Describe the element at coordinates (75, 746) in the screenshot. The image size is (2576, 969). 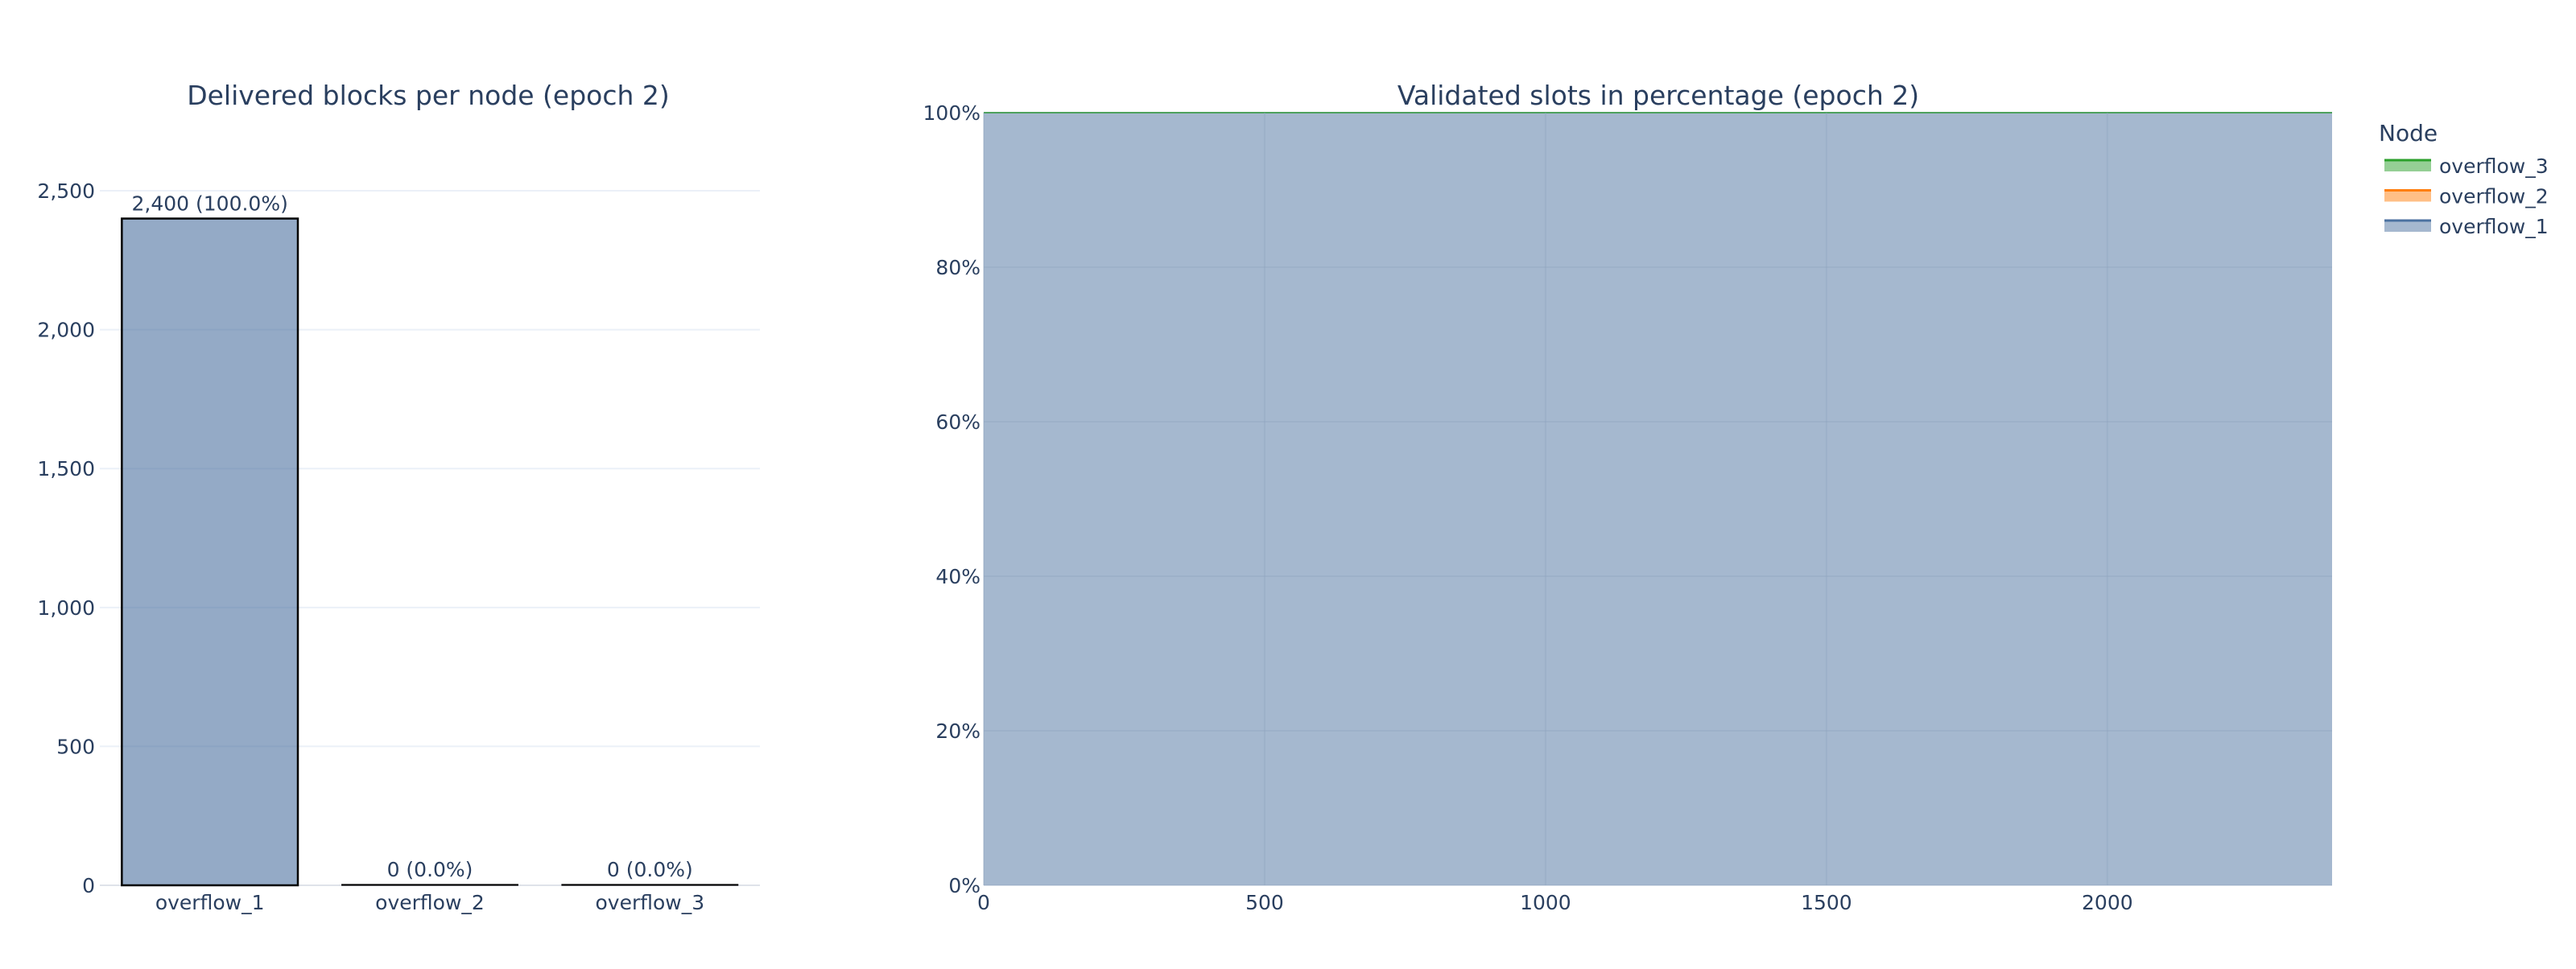
I see `bar-y-tick-label: 500` at that location.